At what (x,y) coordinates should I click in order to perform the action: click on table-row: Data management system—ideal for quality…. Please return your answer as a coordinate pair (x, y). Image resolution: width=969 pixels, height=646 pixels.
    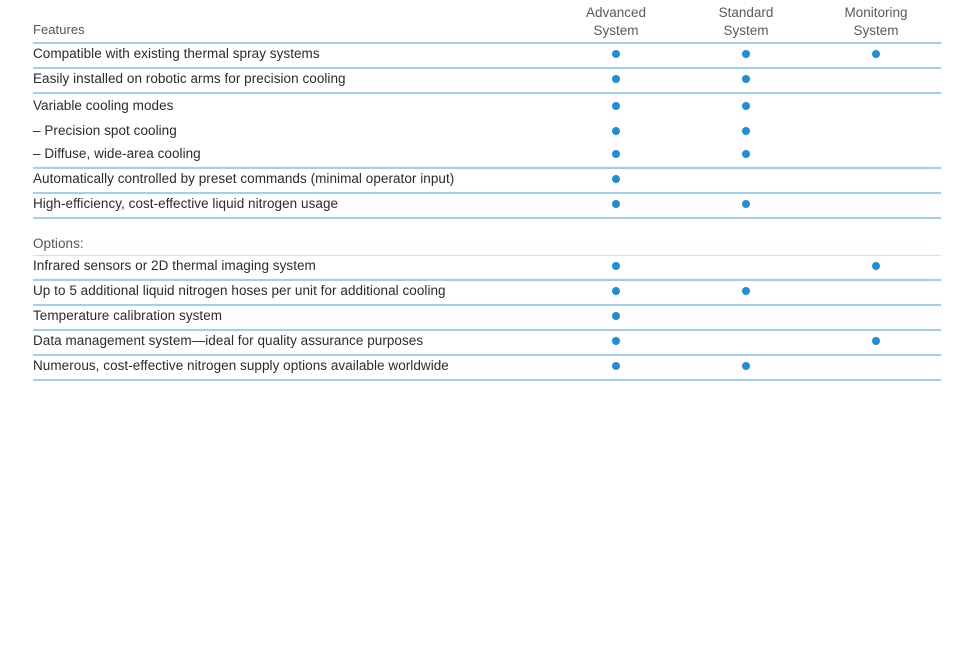
    Looking at the image, I should click on (487, 343).